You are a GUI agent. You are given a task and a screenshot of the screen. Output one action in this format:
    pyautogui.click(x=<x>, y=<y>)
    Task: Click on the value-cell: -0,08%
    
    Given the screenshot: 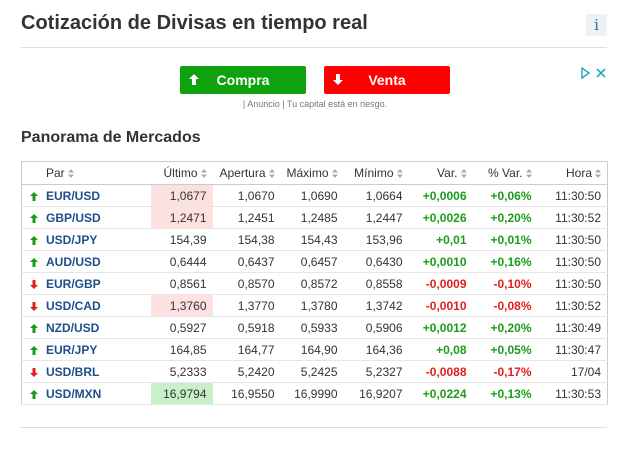 What is the action you would take?
    pyautogui.click(x=505, y=305)
    